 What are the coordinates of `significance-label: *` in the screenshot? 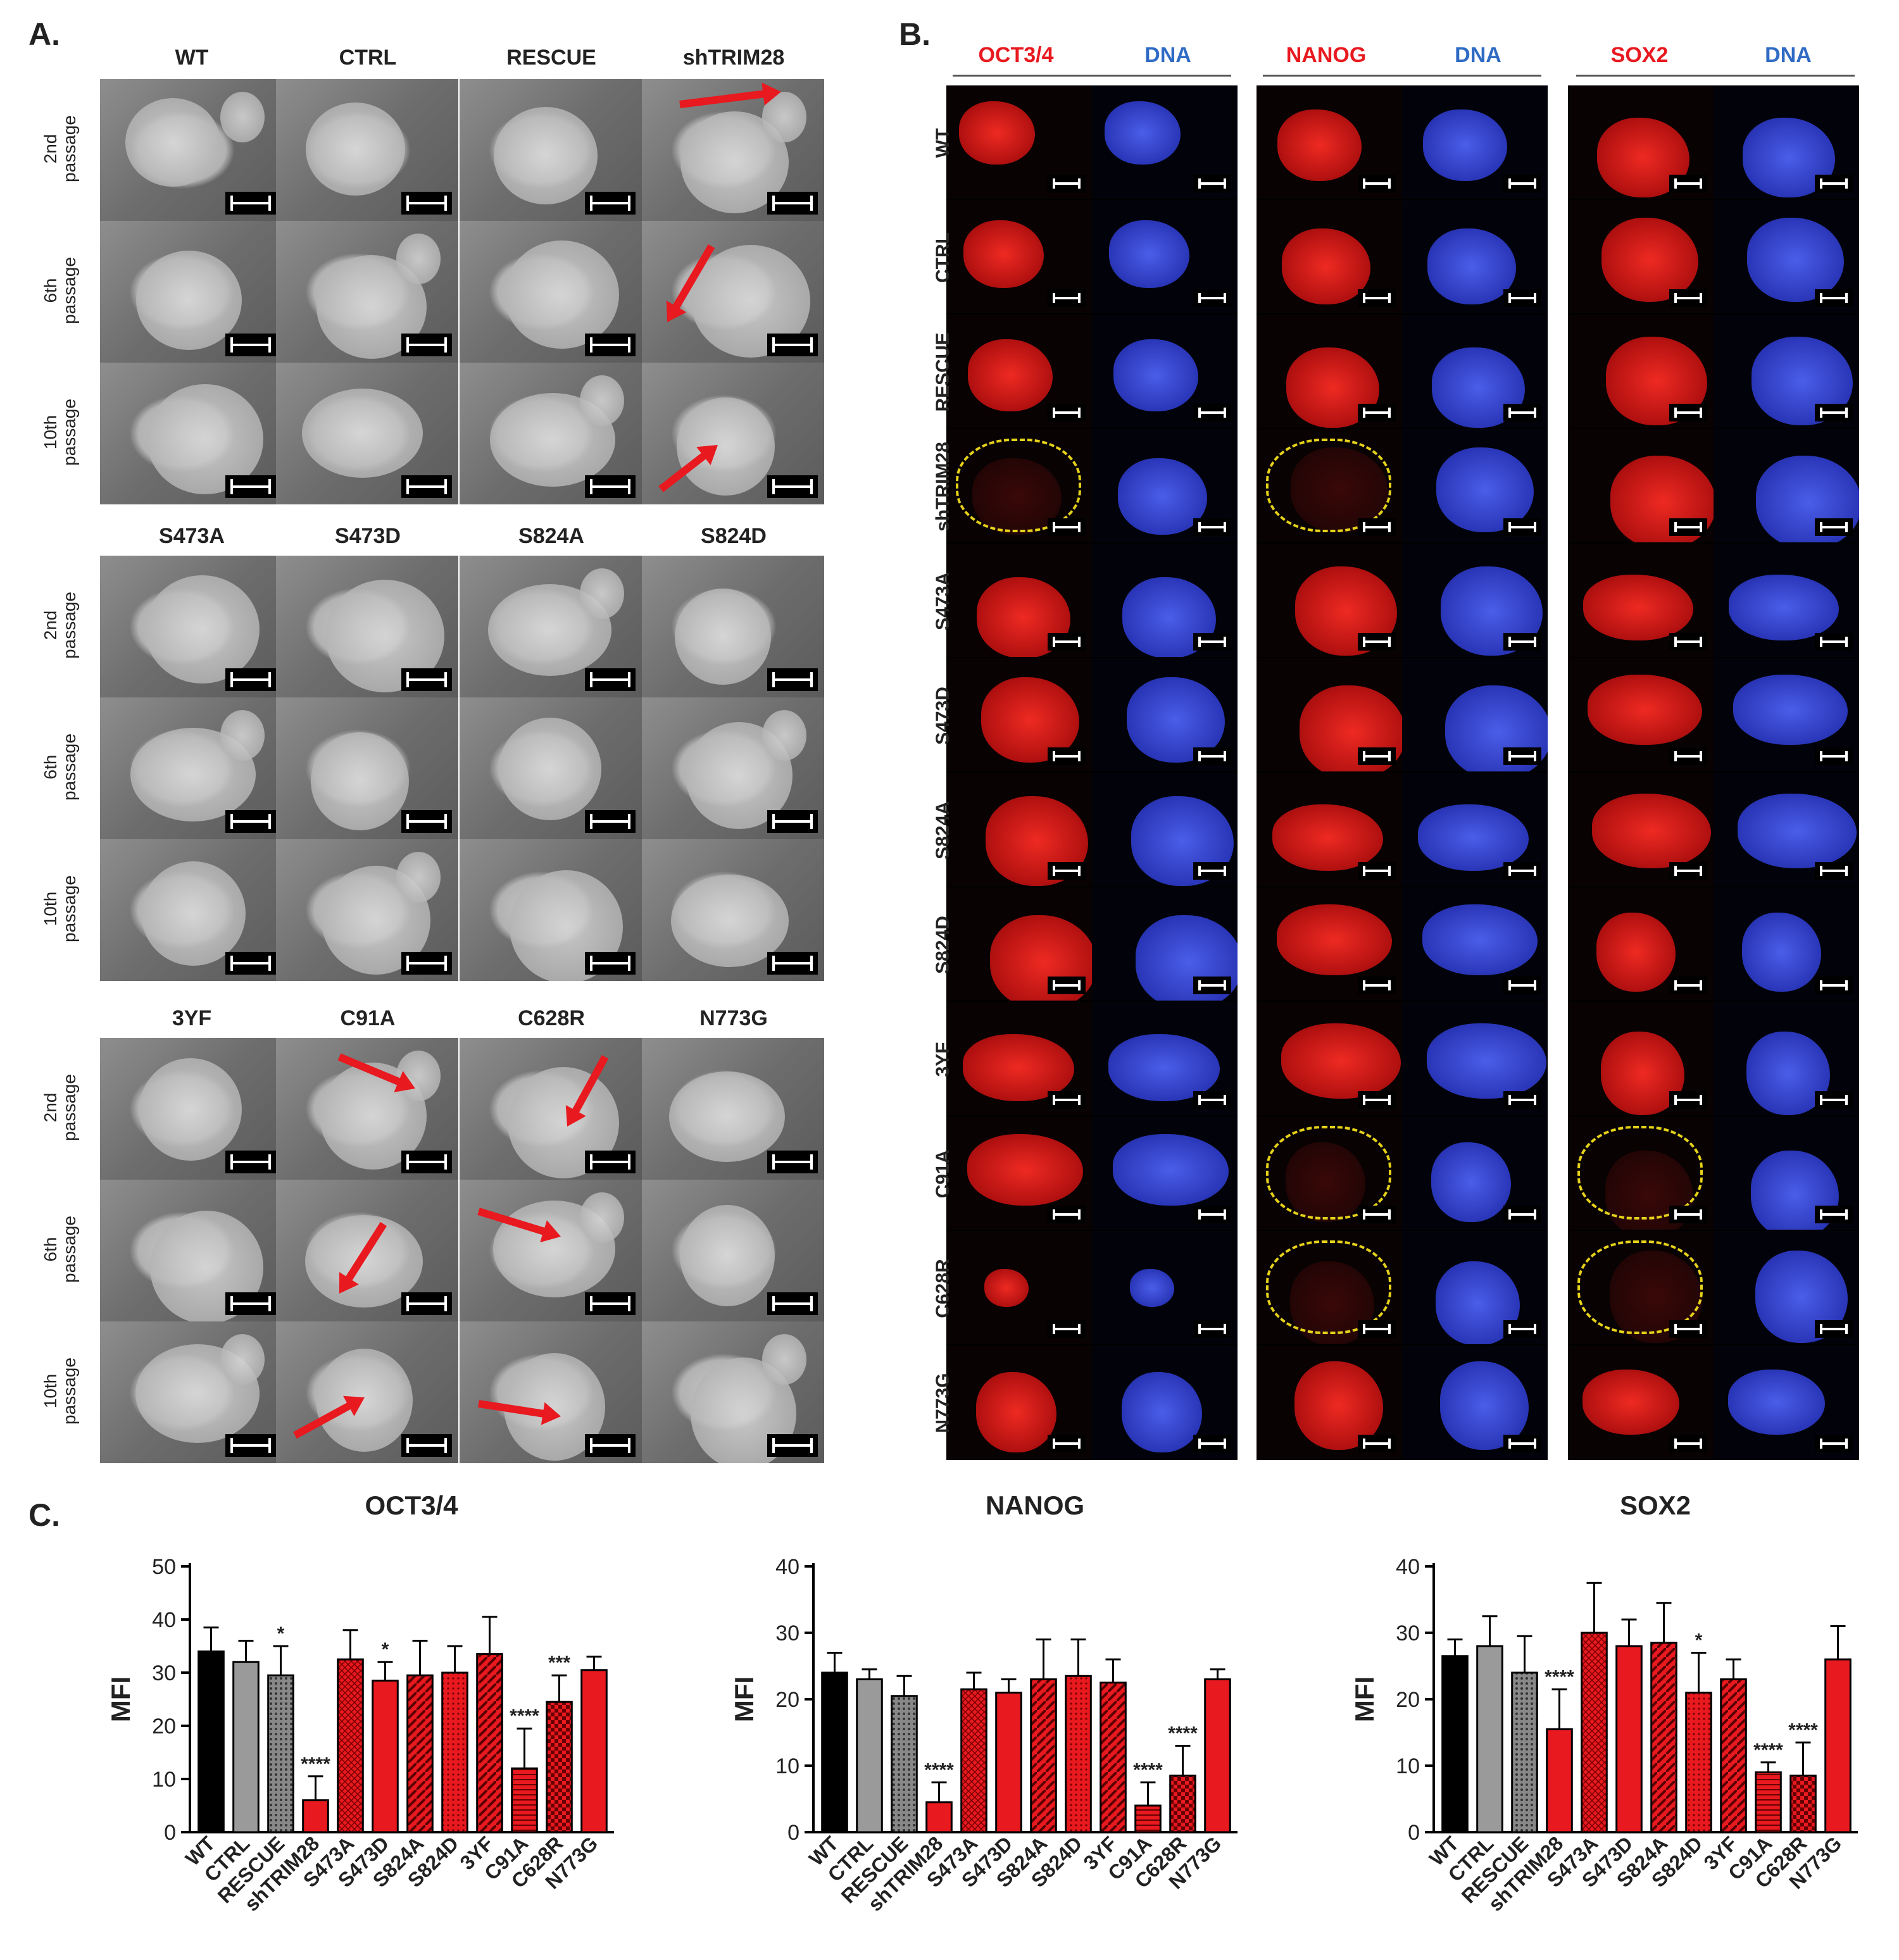 It's located at (385, 1649).